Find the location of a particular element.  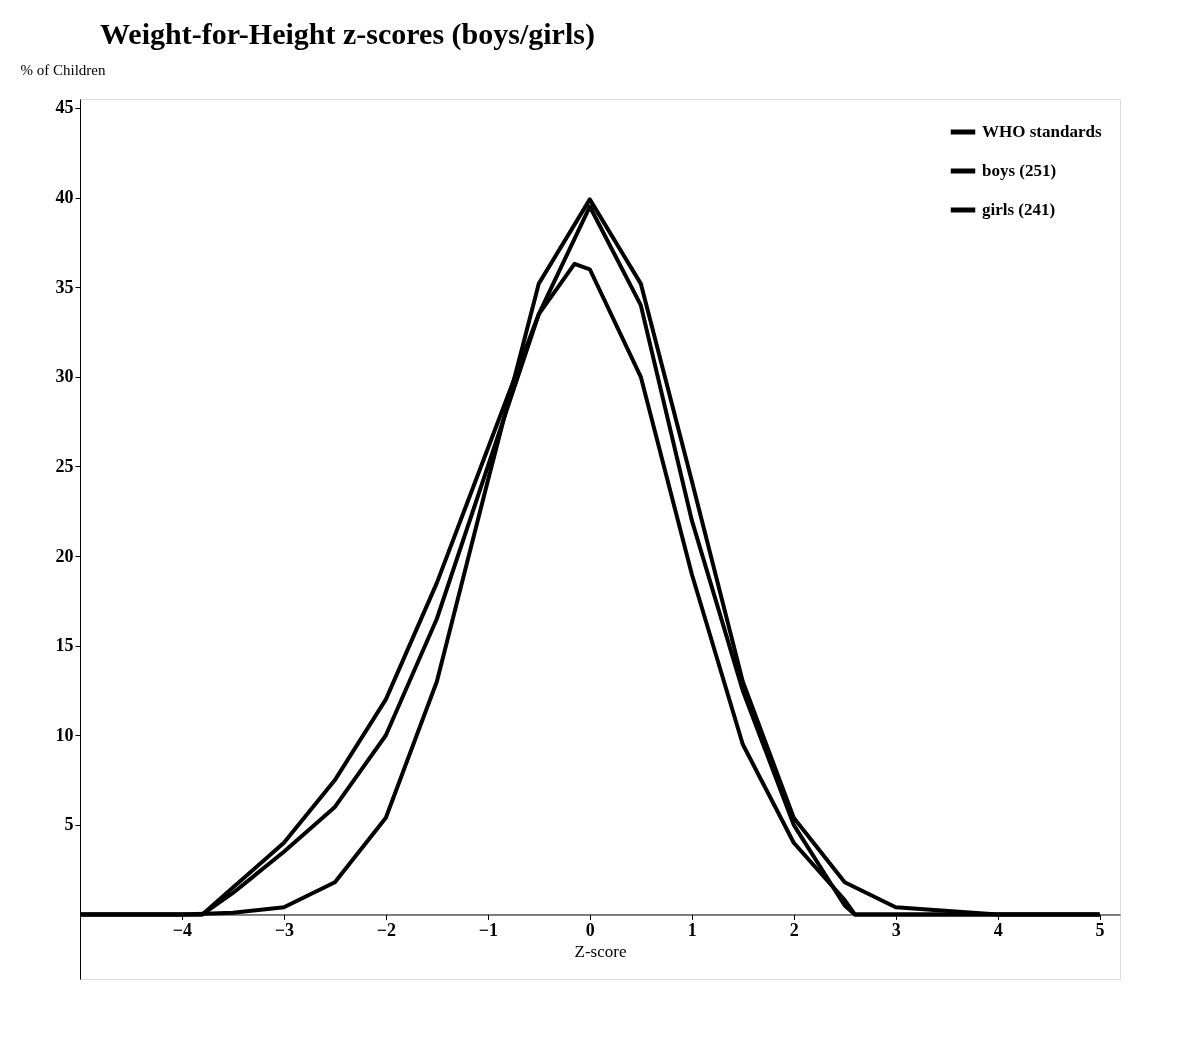

x-tick-label: 0 is located at coordinates (590, 929).